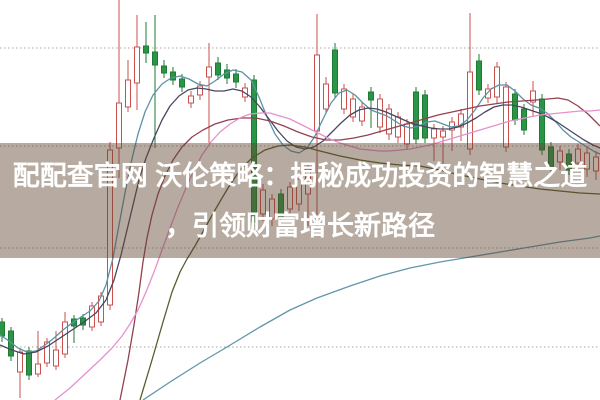  What do you see at coordinates (300, 225) in the screenshot?
I see `headline-line-2: ，引领财富增长新路径` at bounding box center [300, 225].